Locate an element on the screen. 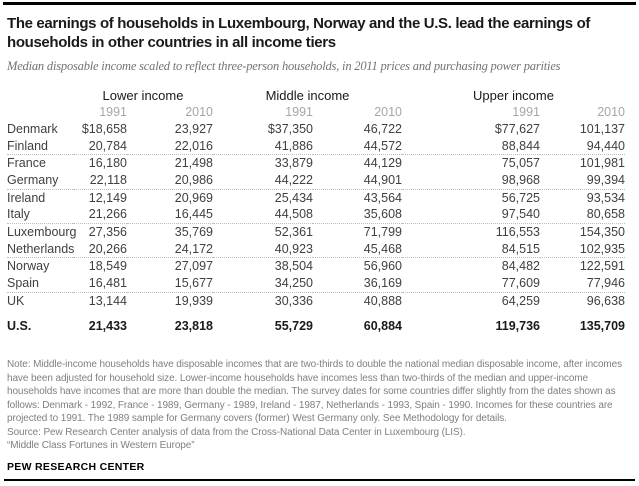 The width and height of the screenshot is (639, 486). value-cell: 23,818 is located at coordinates (193, 326).